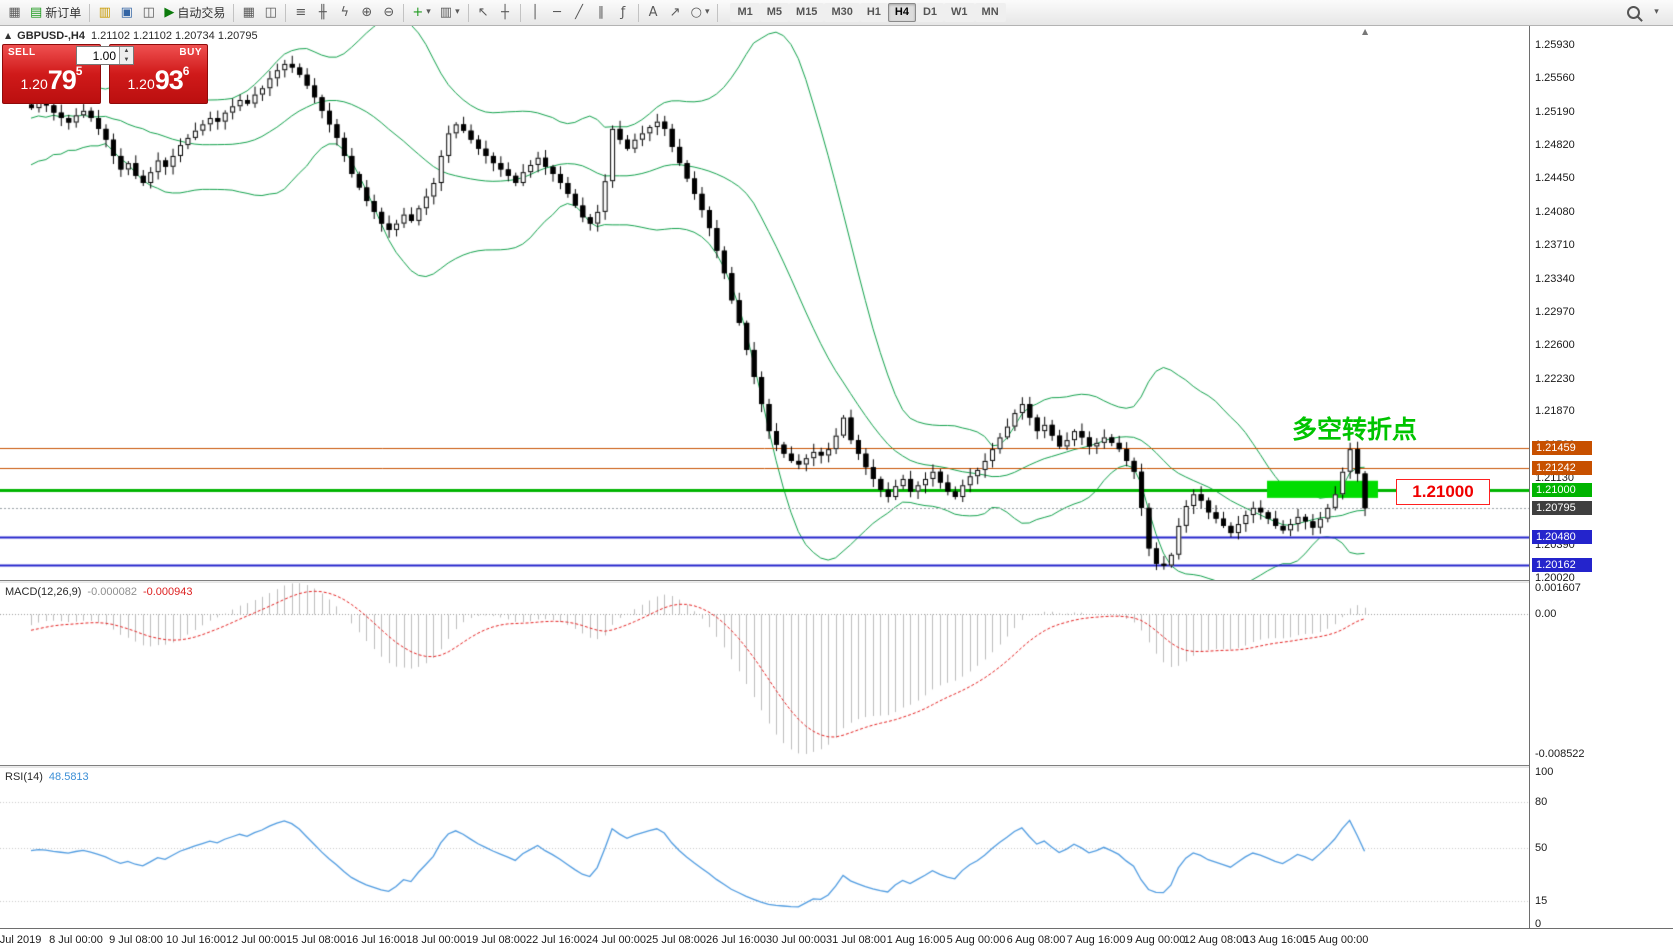 The width and height of the screenshot is (1673, 950). I want to click on time-axis-label: 8 Jul 00:00, so click(76, 940).